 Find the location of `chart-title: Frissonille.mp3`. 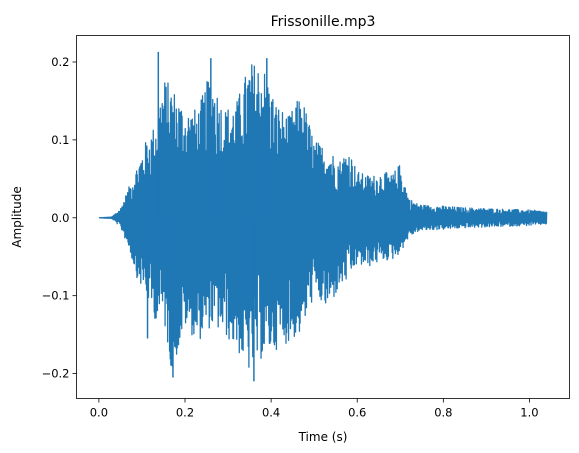

chart-title: Frissonille.mp3 is located at coordinates (323, 22).